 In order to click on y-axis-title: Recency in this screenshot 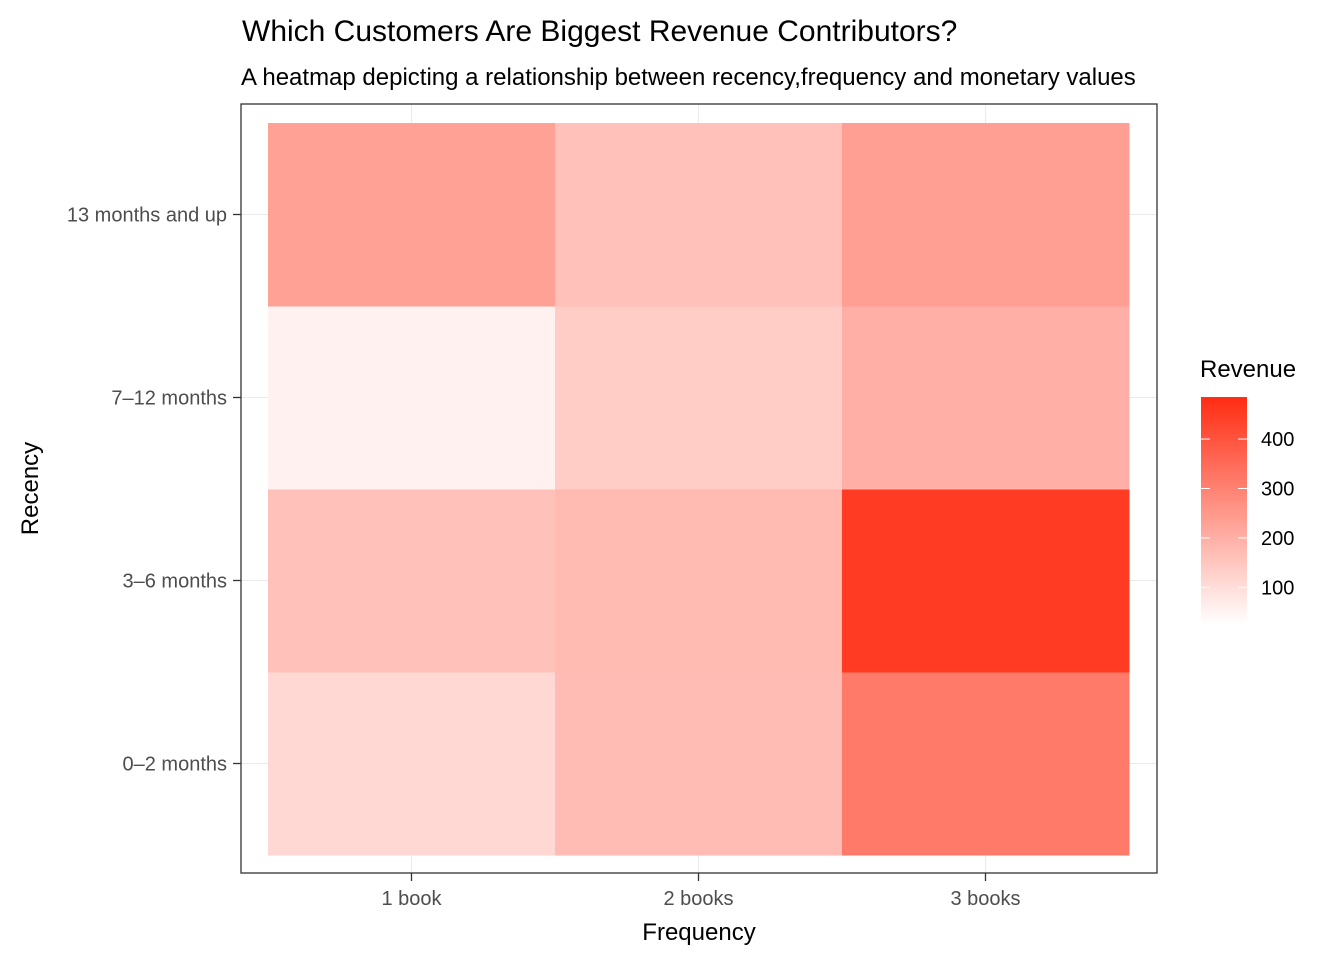, I will do `click(30, 488)`.